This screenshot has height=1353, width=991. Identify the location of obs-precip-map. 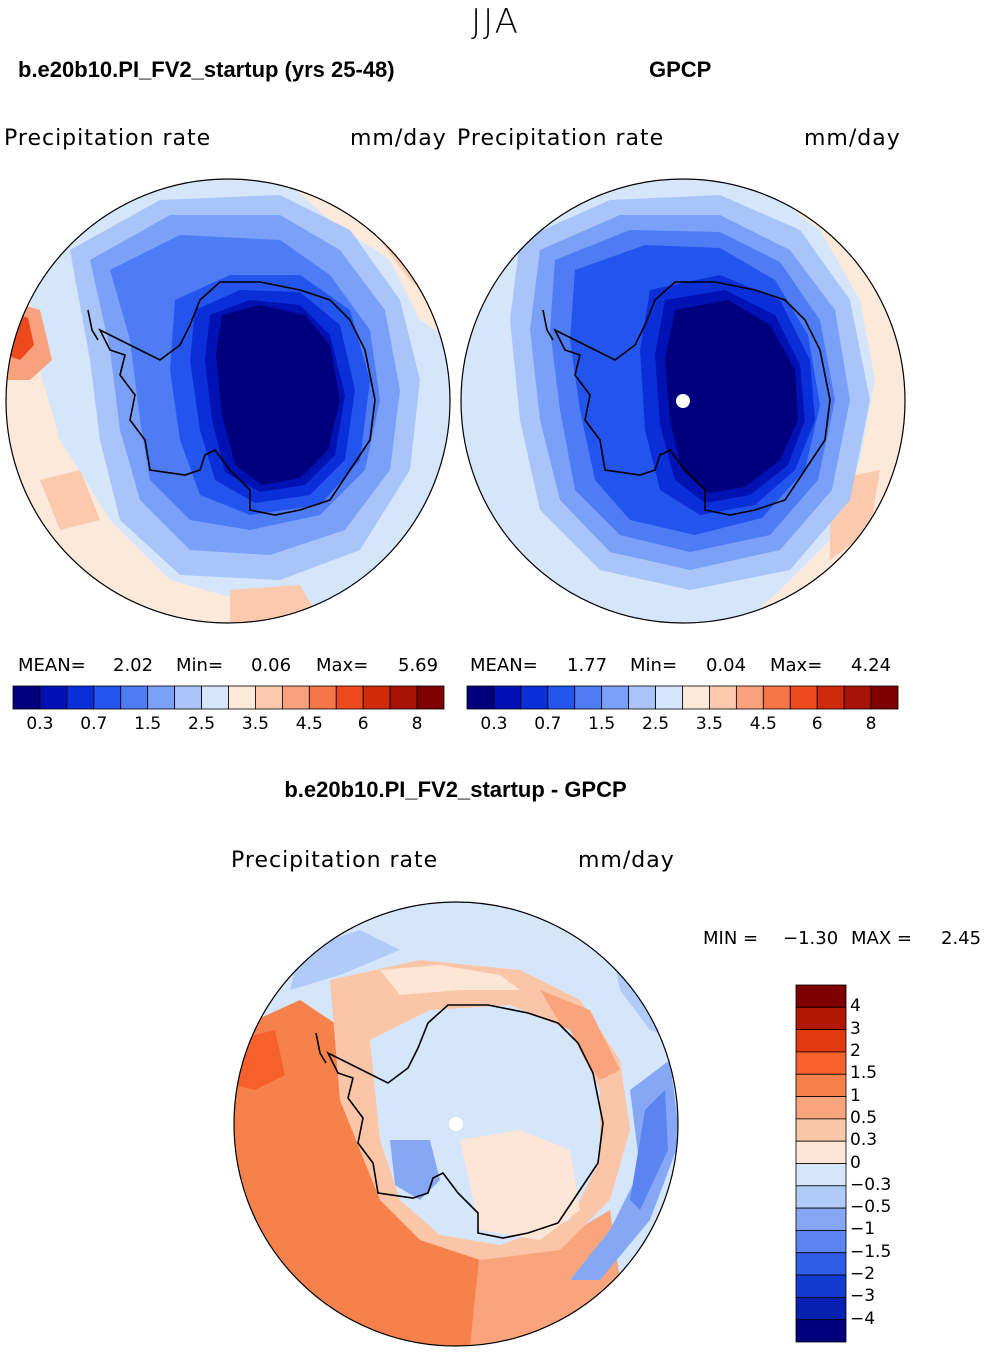
(683, 401).